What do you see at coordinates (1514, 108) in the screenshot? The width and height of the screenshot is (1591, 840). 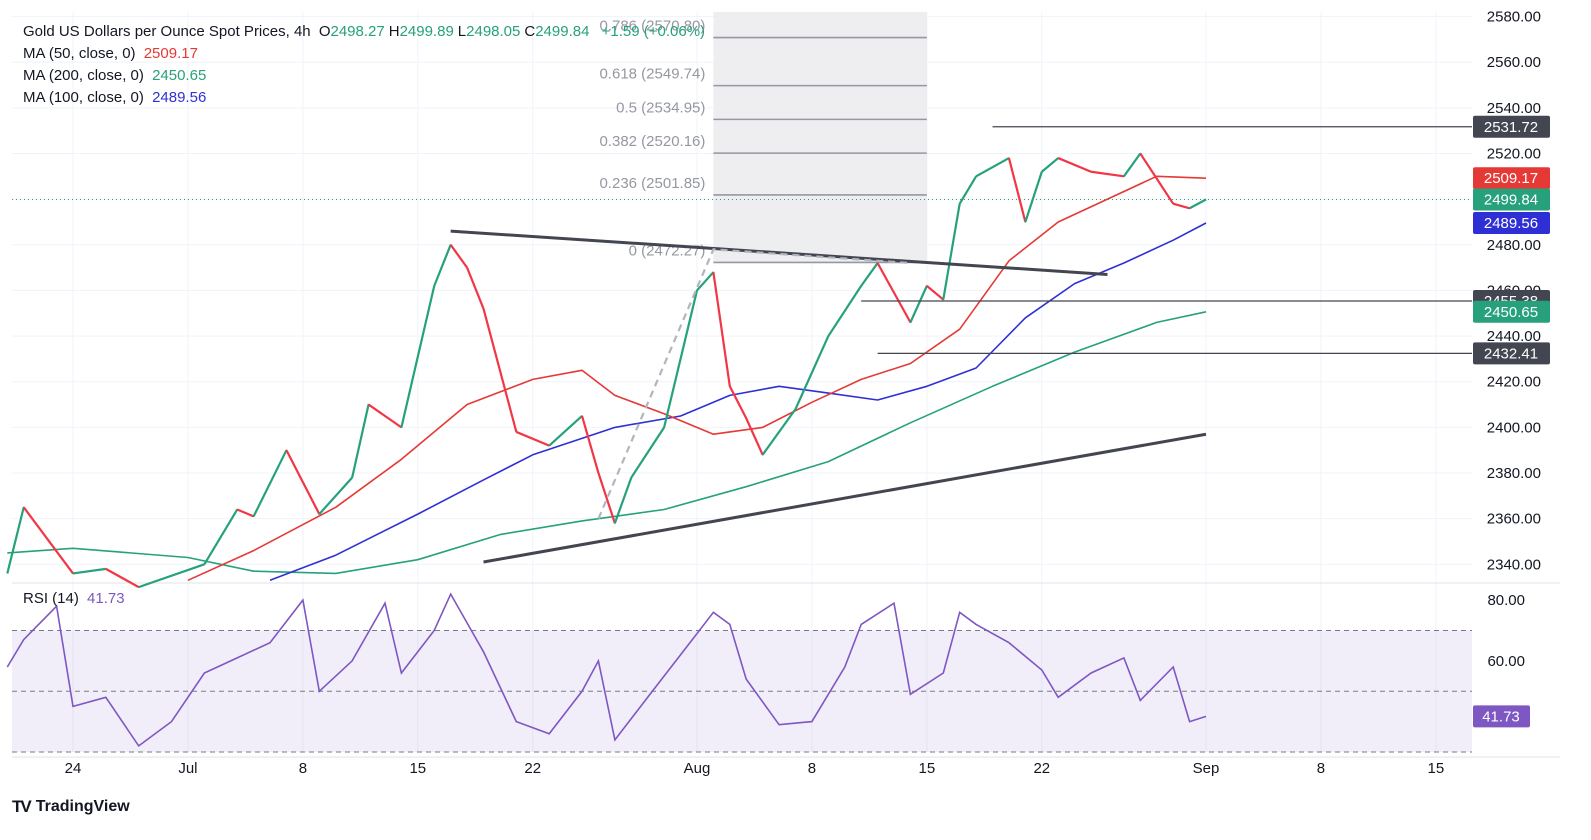 I see `price-tick-label: 2540.00` at bounding box center [1514, 108].